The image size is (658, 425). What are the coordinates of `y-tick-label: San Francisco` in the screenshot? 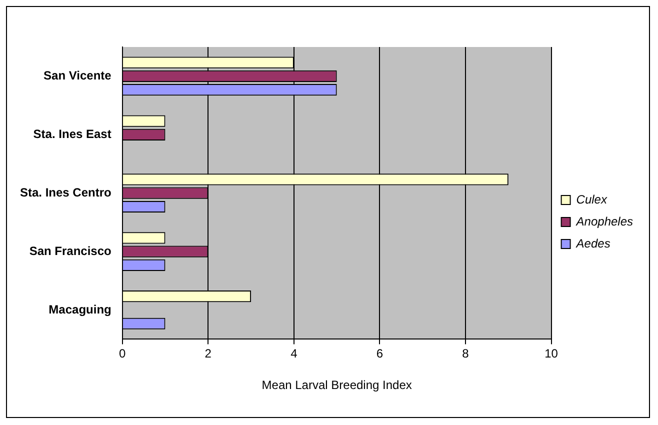 It's located at (70, 251).